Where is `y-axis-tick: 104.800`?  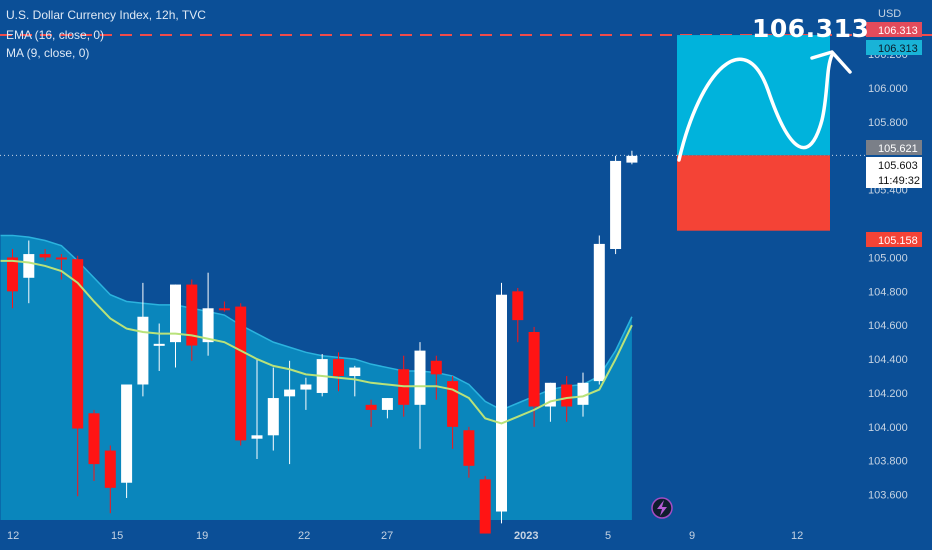 y-axis-tick: 104.800 is located at coordinates (888, 292).